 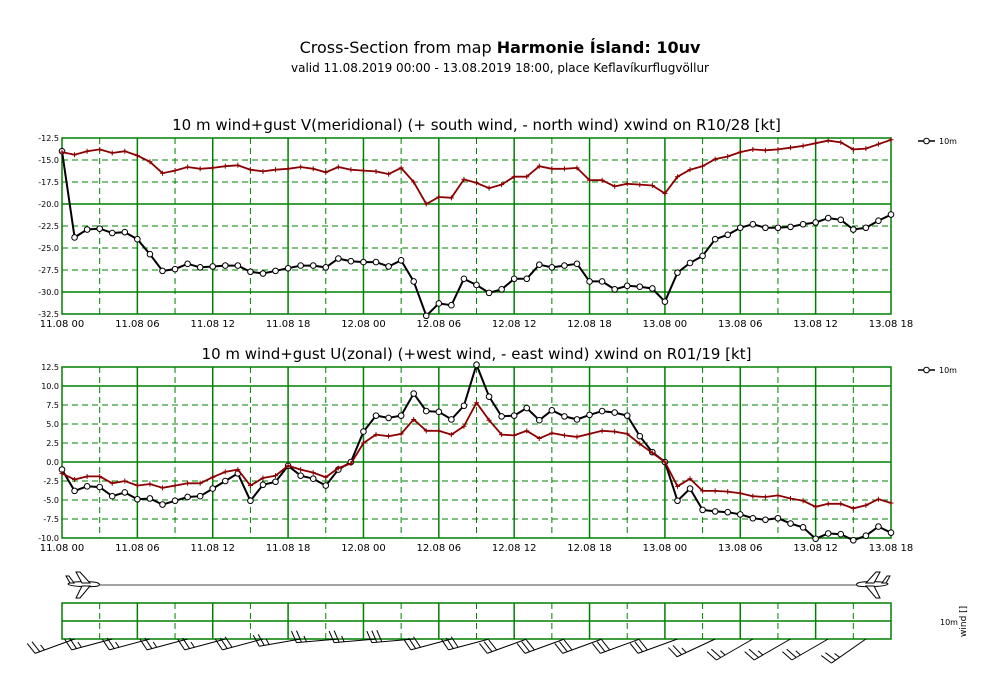 I want to click on chart2-ytick-label: 12.5, so click(x=50, y=367).